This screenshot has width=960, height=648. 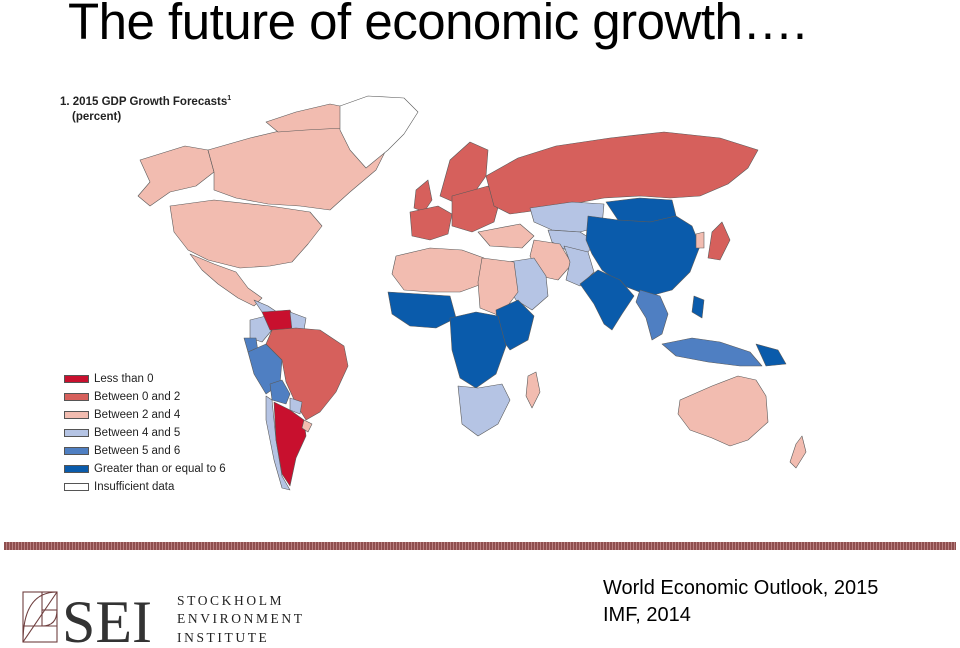 What do you see at coordinates (278, 443) in the screenshot?
I see `region-chile` at bounding box center [278, 443].